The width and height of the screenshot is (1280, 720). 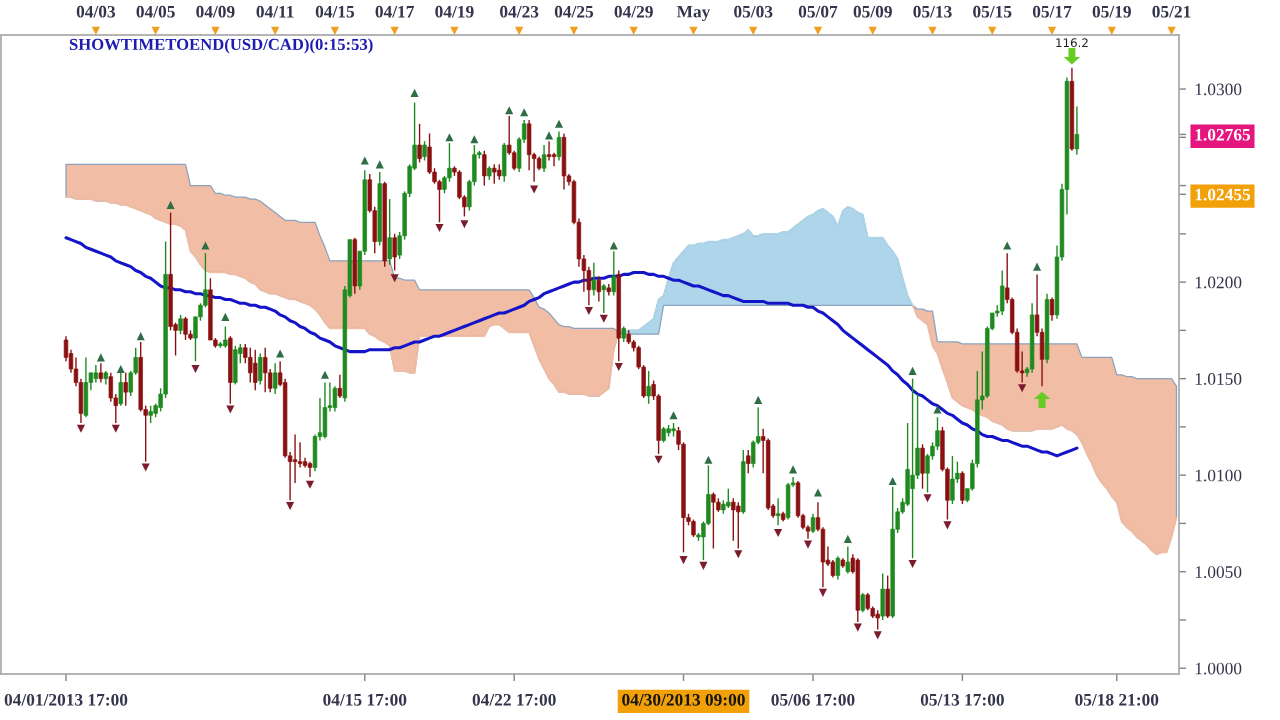 What do you see at coordinates (1052, 11) in the screenshot?
I see `x-tick-label: 05/17` at bounding box center [1052, 11].